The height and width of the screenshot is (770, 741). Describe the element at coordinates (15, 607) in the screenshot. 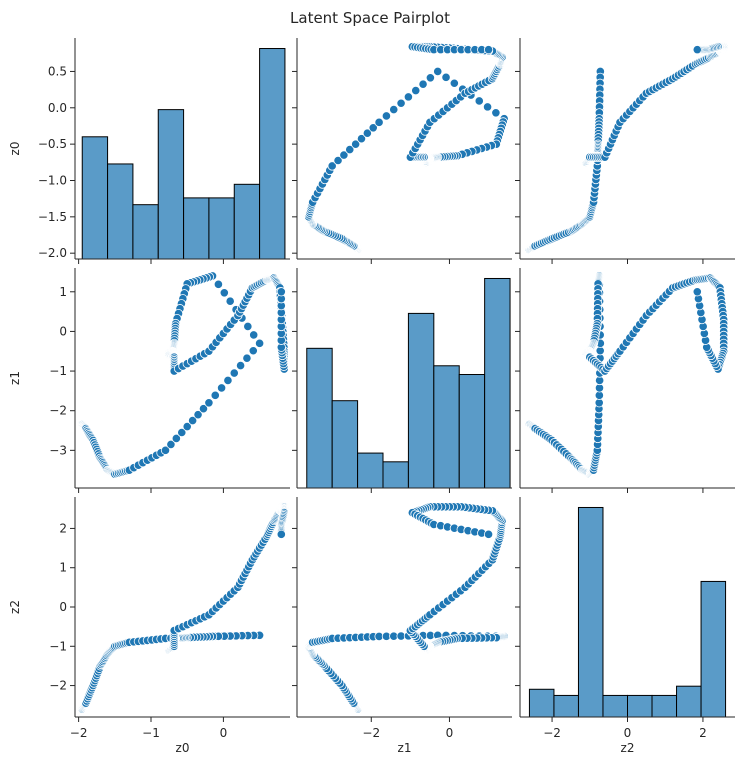

I see `y-axis-label: z2` at that location.